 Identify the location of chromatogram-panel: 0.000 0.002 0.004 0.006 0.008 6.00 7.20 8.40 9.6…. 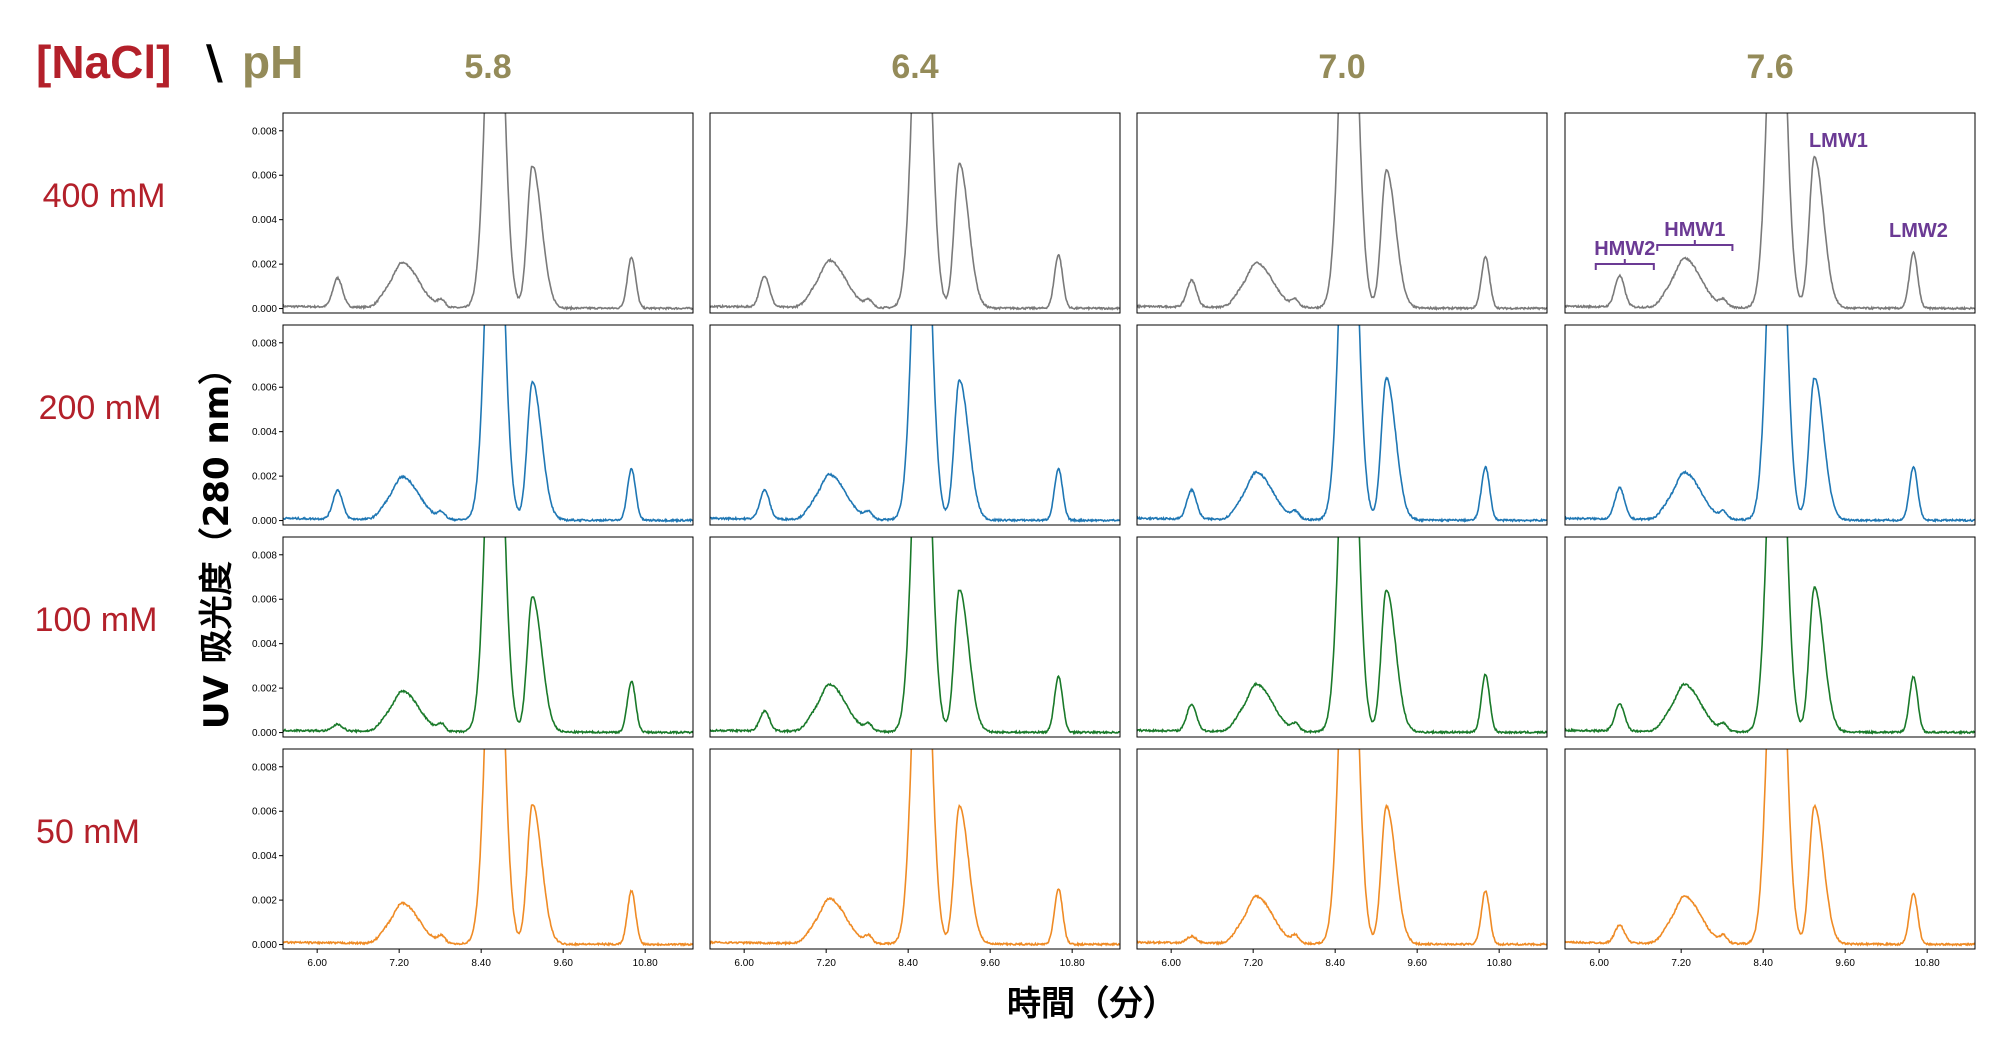
(473, 858).